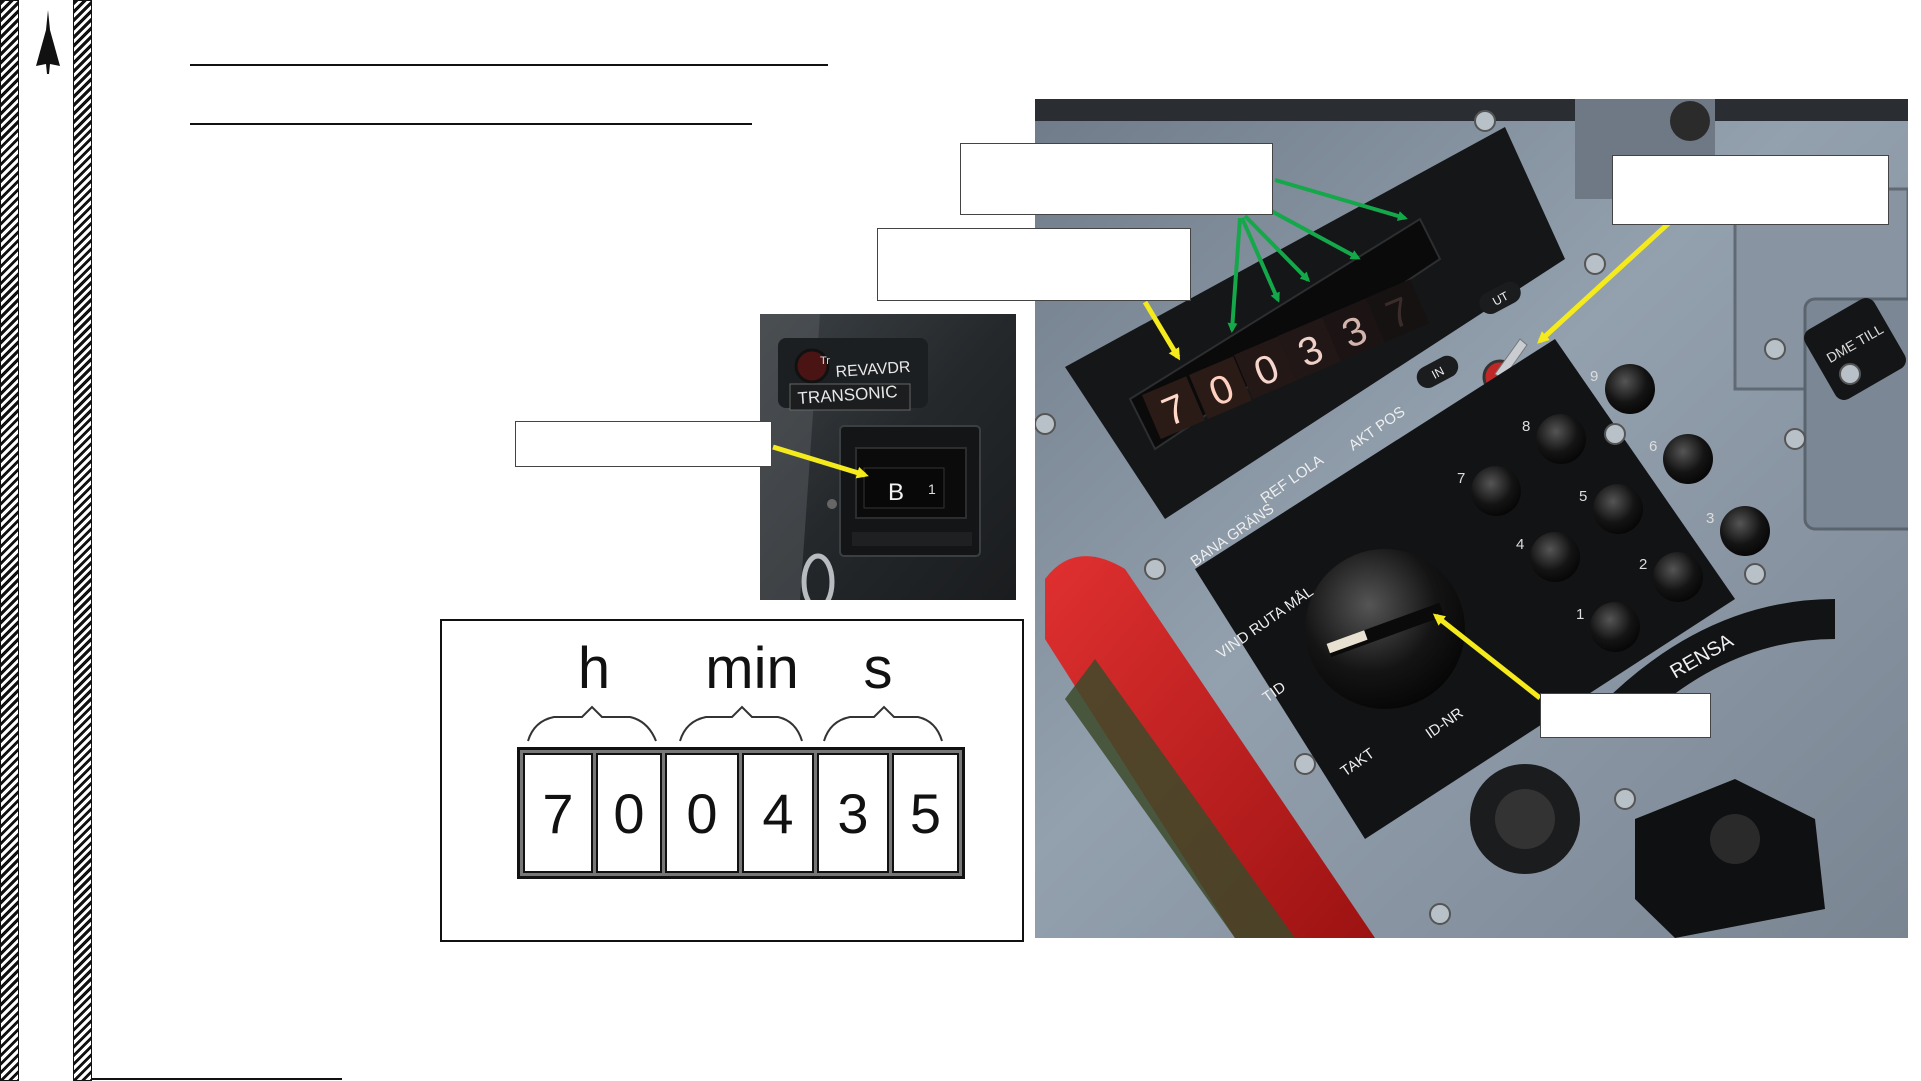 This screenshot has width=1921, height=1081. I want to click on subtitle-underline, so click(471, 124).